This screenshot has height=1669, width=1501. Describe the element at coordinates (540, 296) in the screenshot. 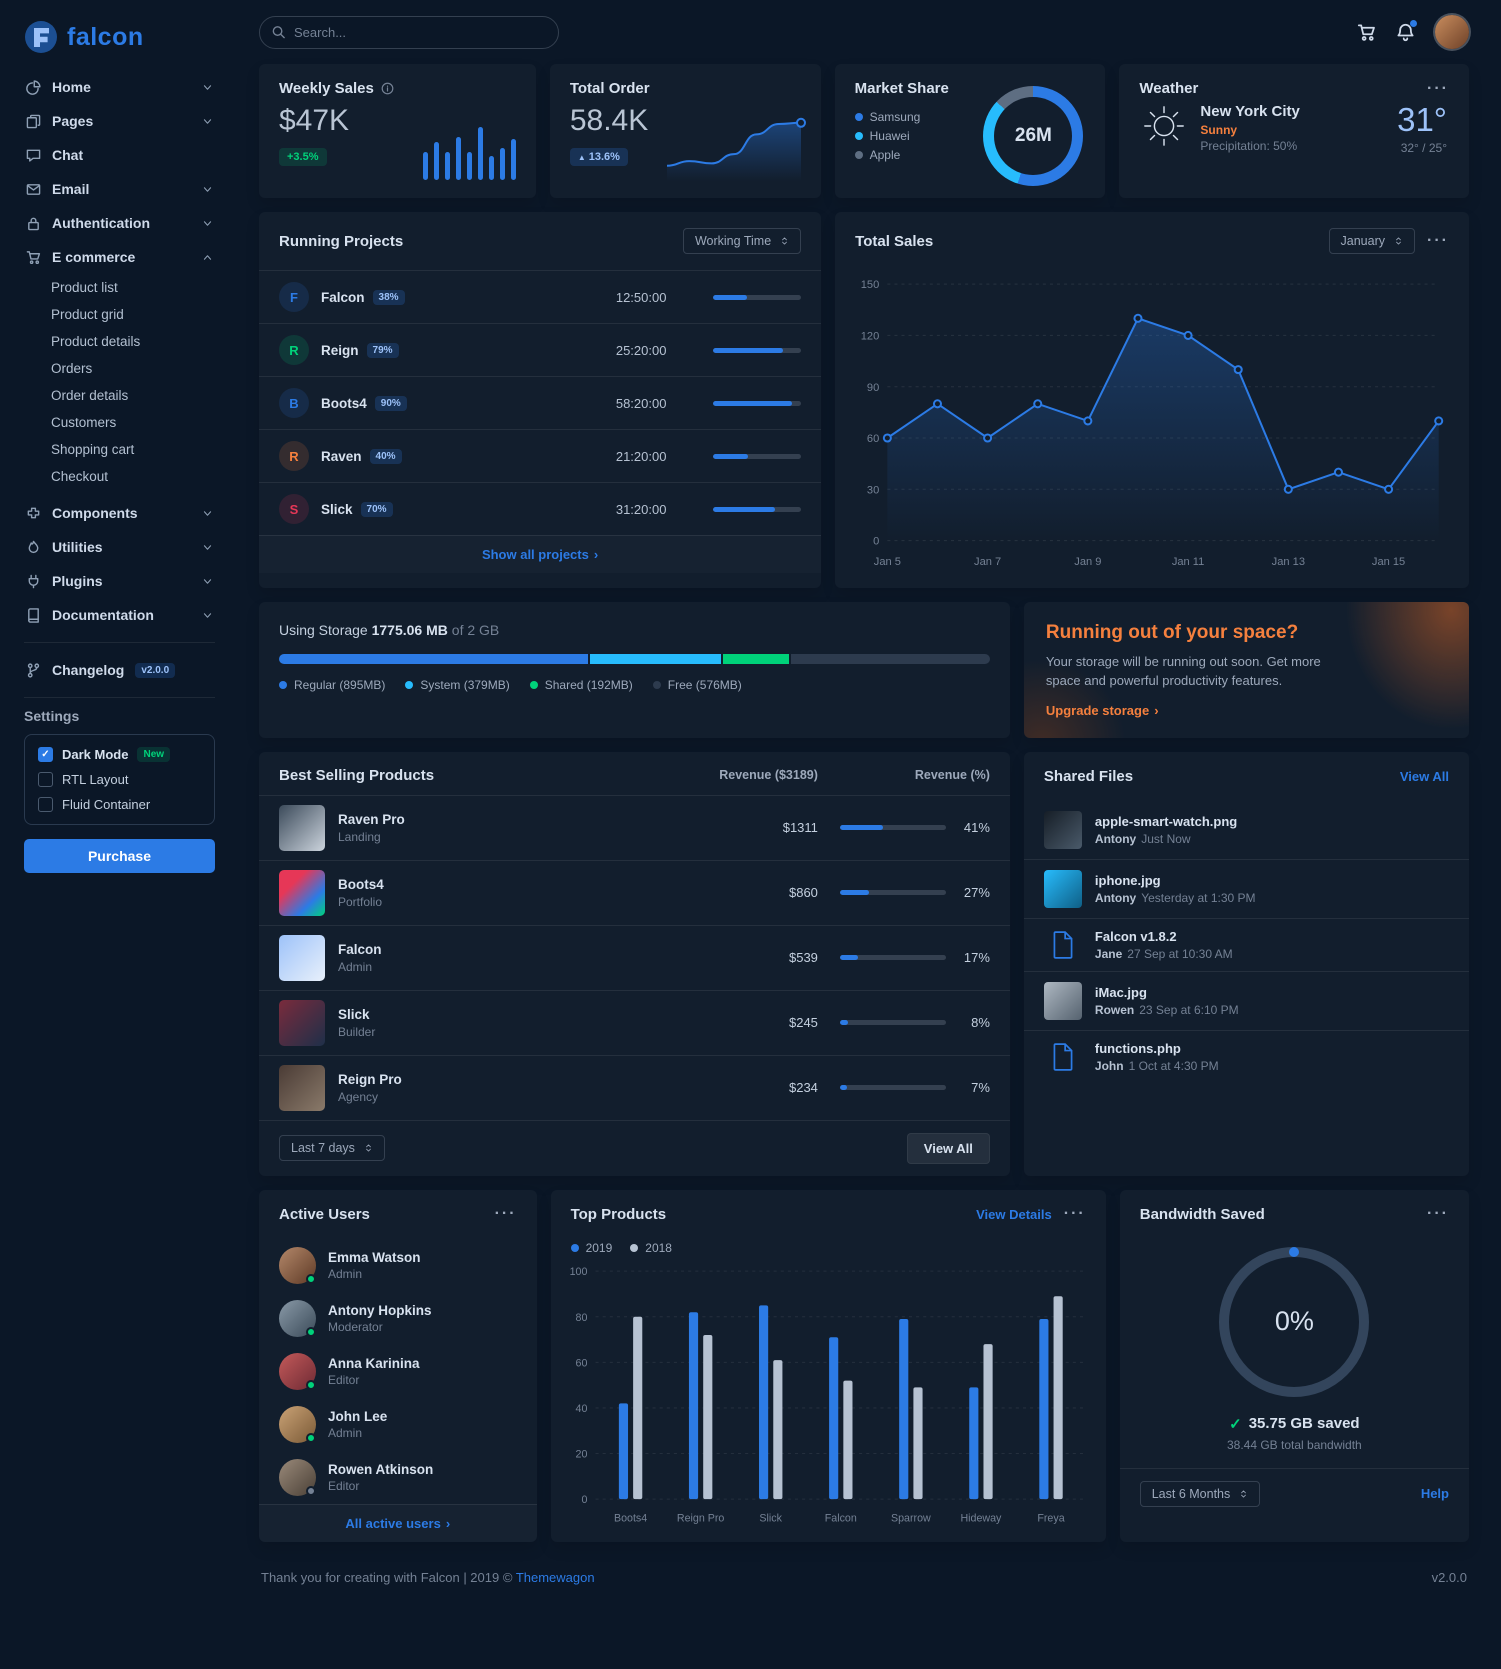

I see `project-row: F Falcon 38% 12:50:00` at that location.